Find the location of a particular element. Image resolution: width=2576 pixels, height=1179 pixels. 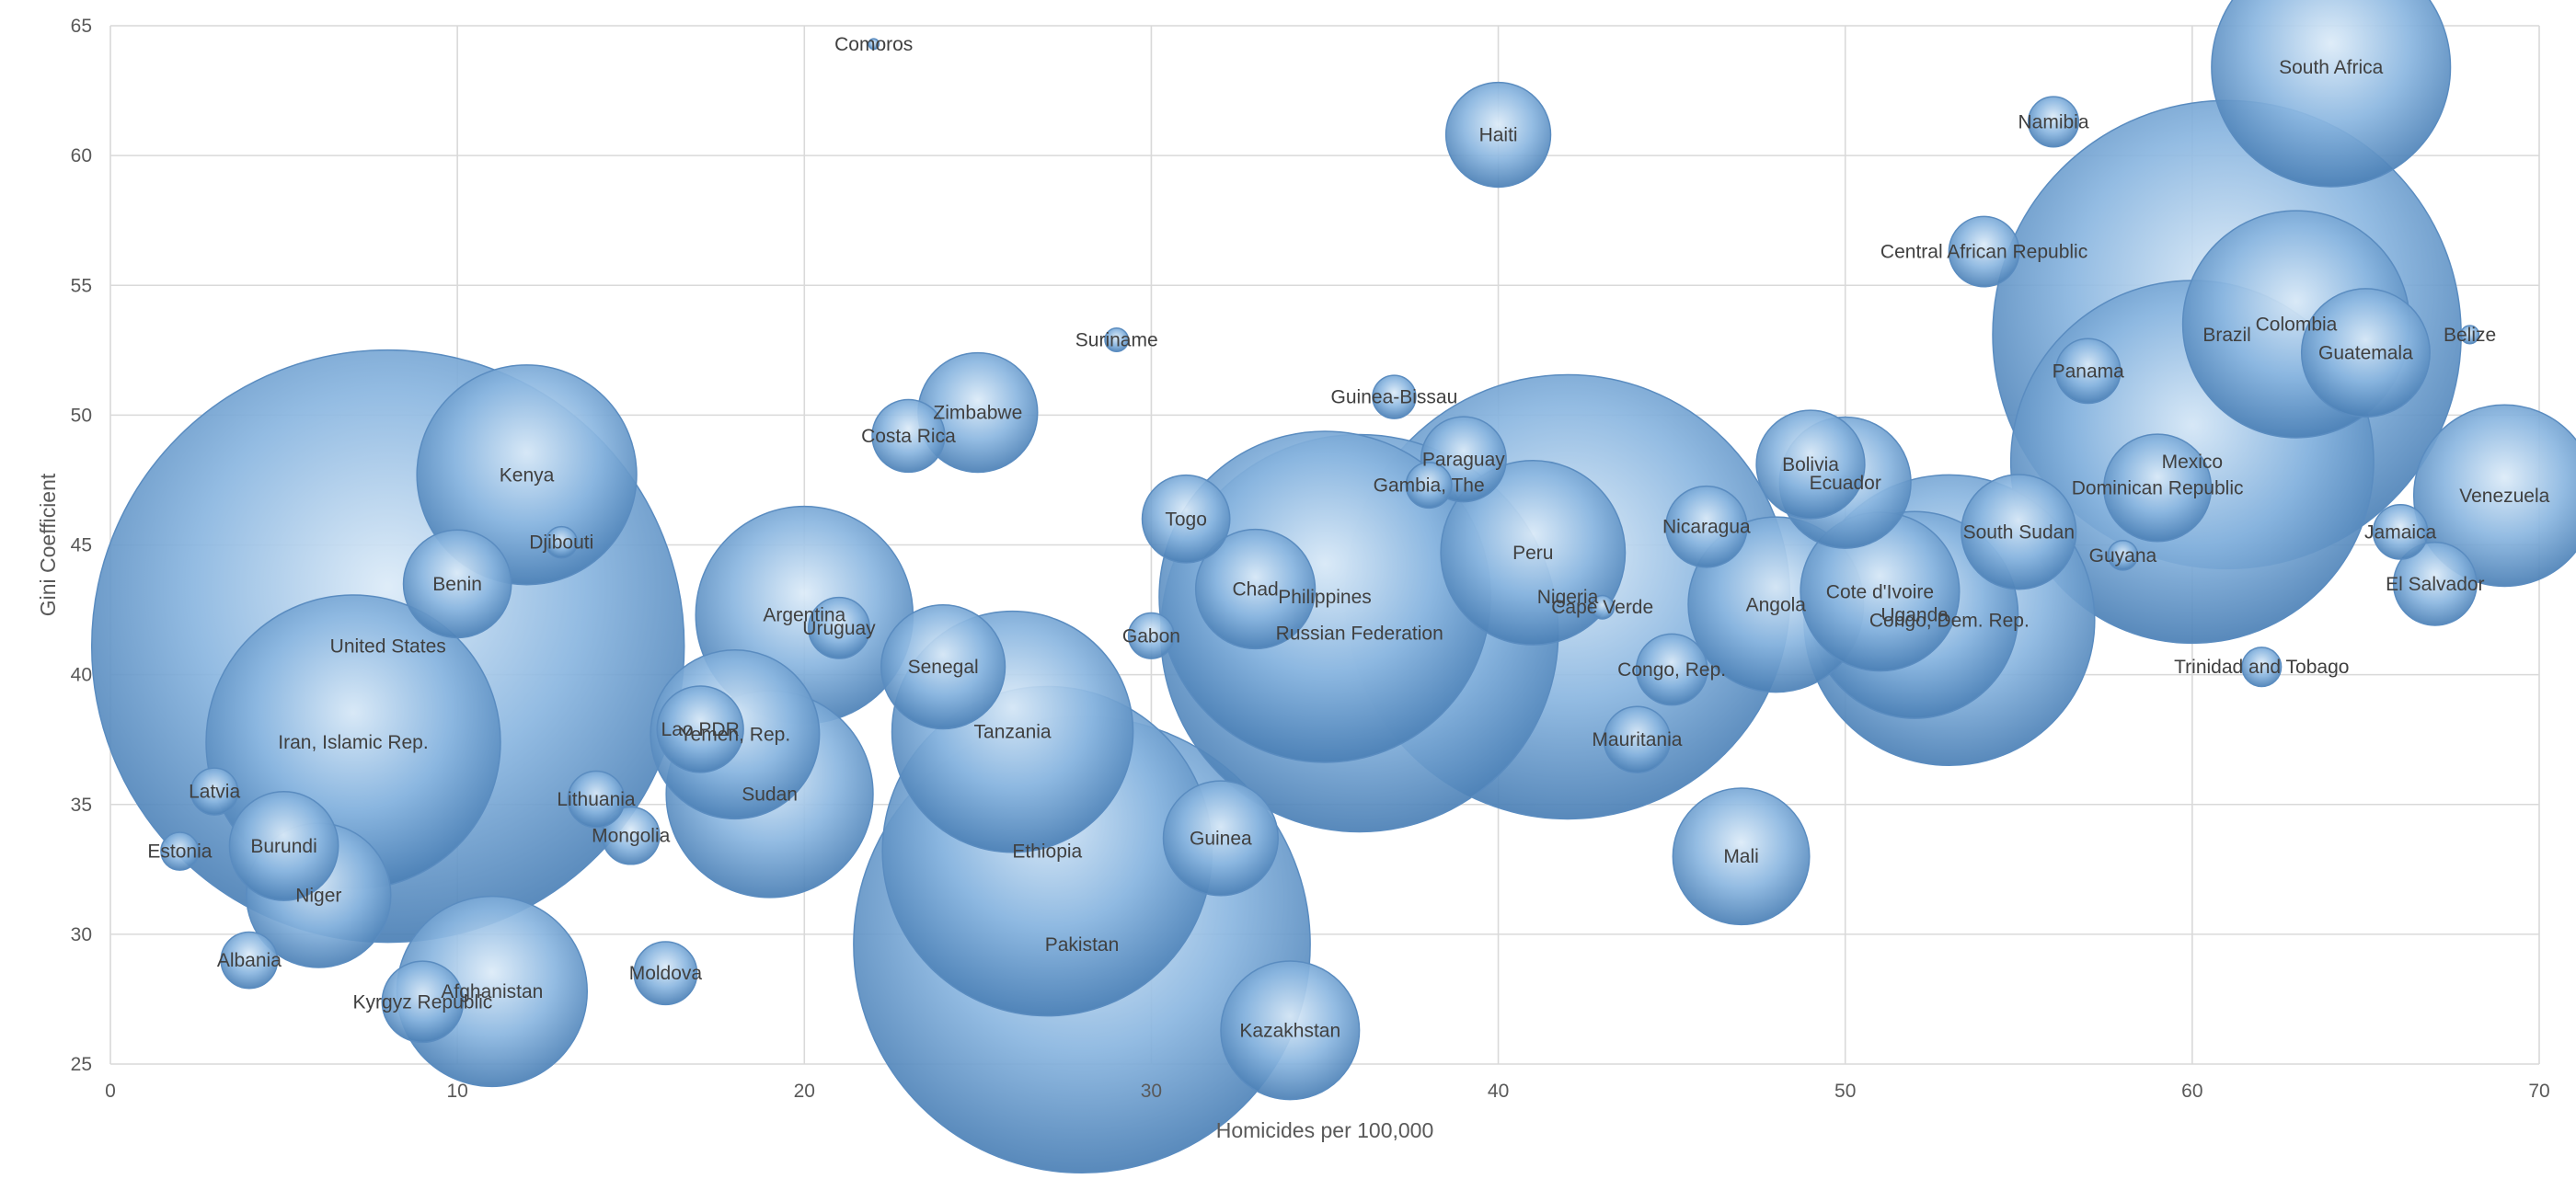

bubble-label: Uganda is located at coordinates (1914, 615).